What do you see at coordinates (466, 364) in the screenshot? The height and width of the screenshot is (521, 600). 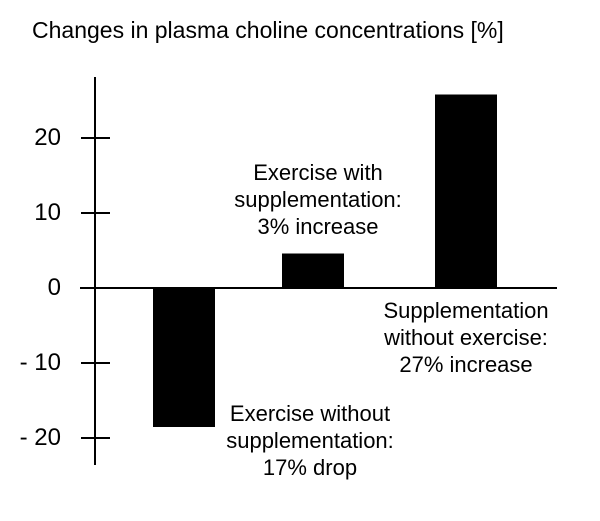 I see `annotation-line: 27% increase` at bounding box center [466, 364].